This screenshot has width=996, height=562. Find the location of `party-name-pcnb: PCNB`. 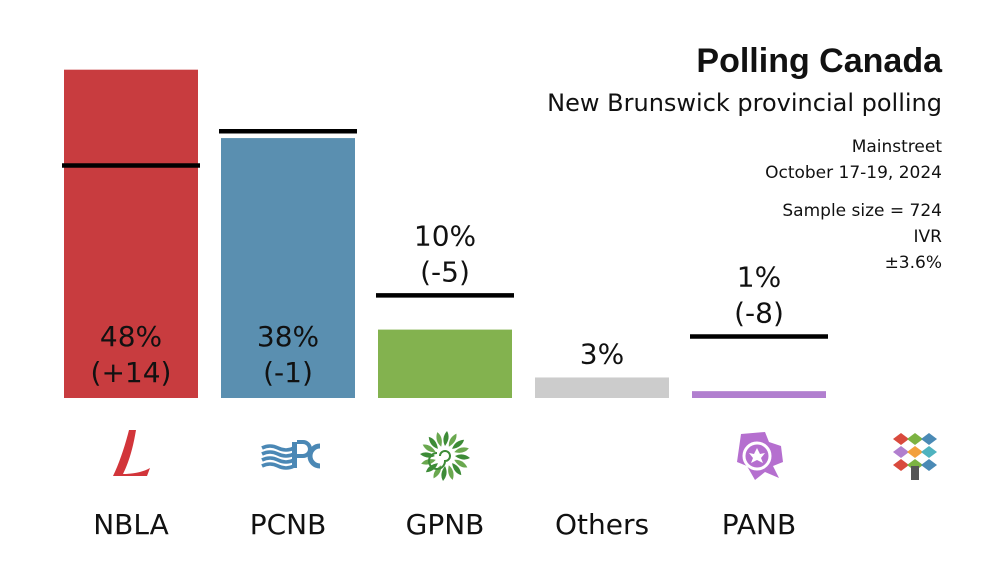

party-name-pcnb: PCNB is located at coordinates (288, 524).